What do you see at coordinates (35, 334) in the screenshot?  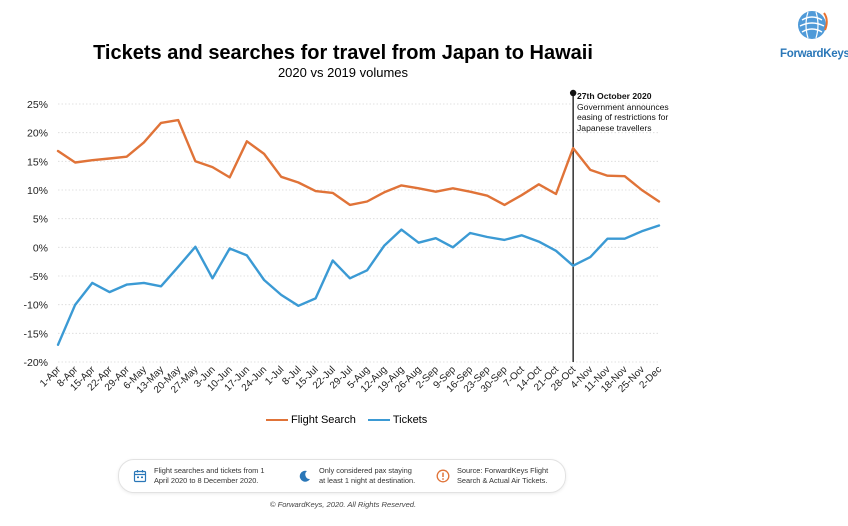 I see `y-tick-label: -15%` at bounding box center [35, 334].